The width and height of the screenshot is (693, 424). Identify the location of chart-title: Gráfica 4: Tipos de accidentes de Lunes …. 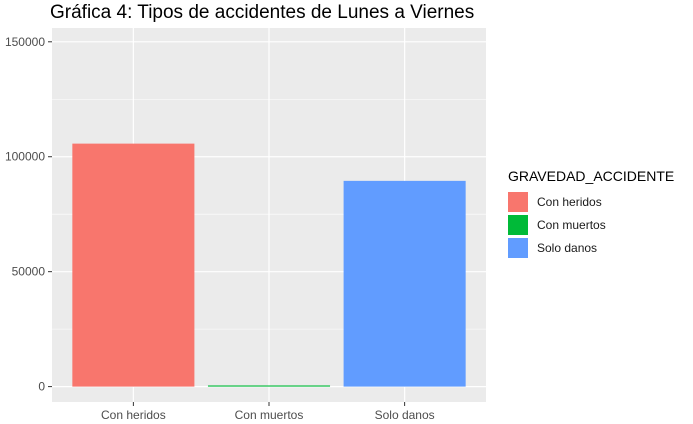
(262, 12).